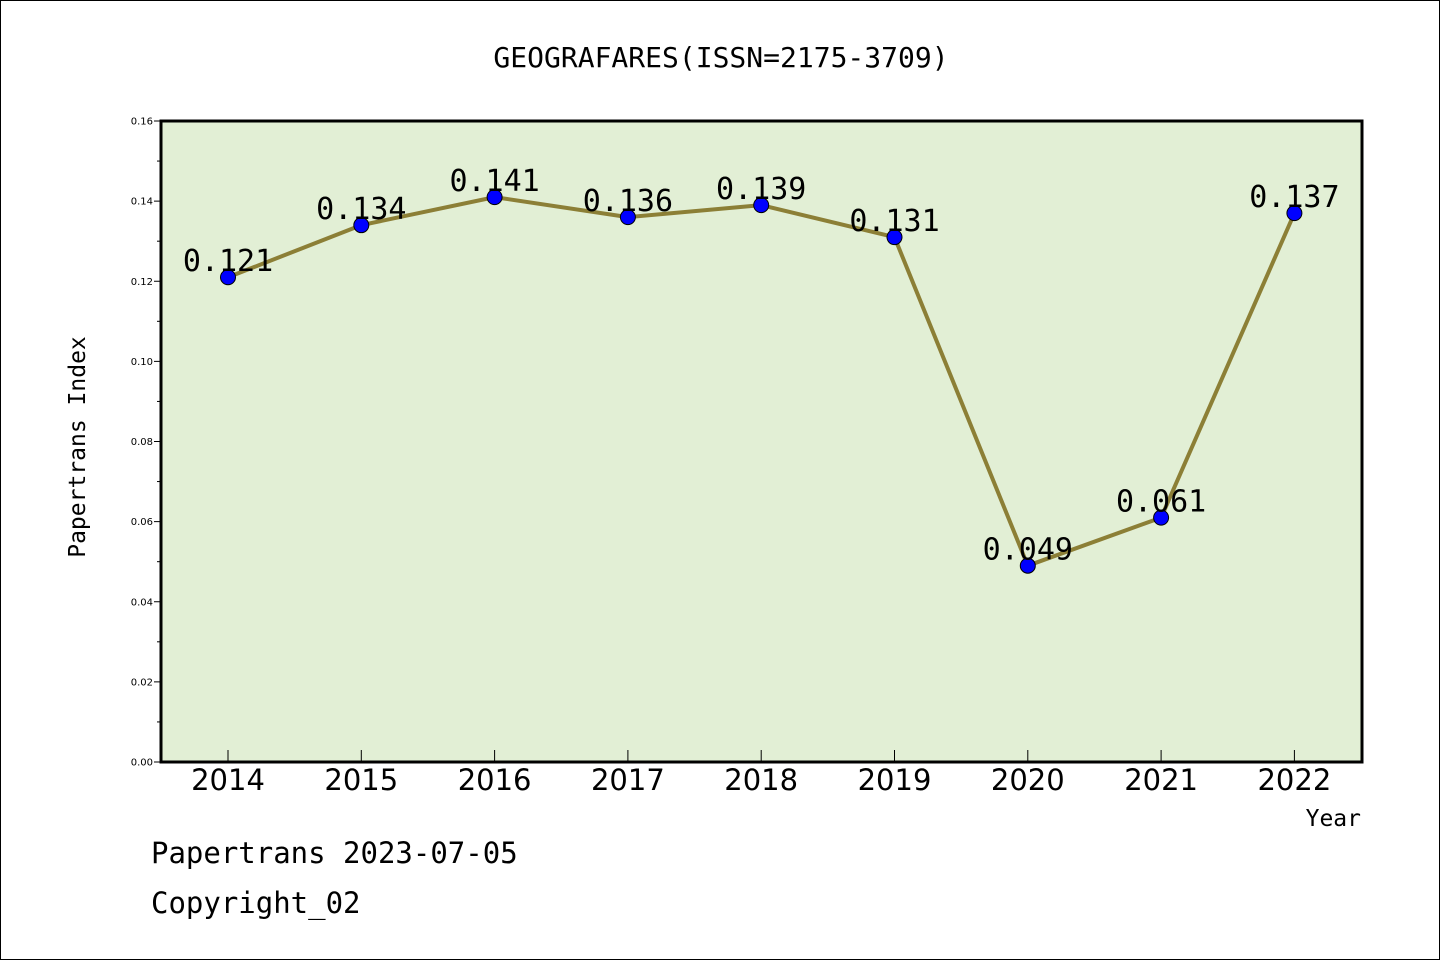 The image size is (1440, 961). Describe the element at coordinates (334, 853) in the screenshot. I see `footer-date-line: Papertrans 2023-07-05` at that location.